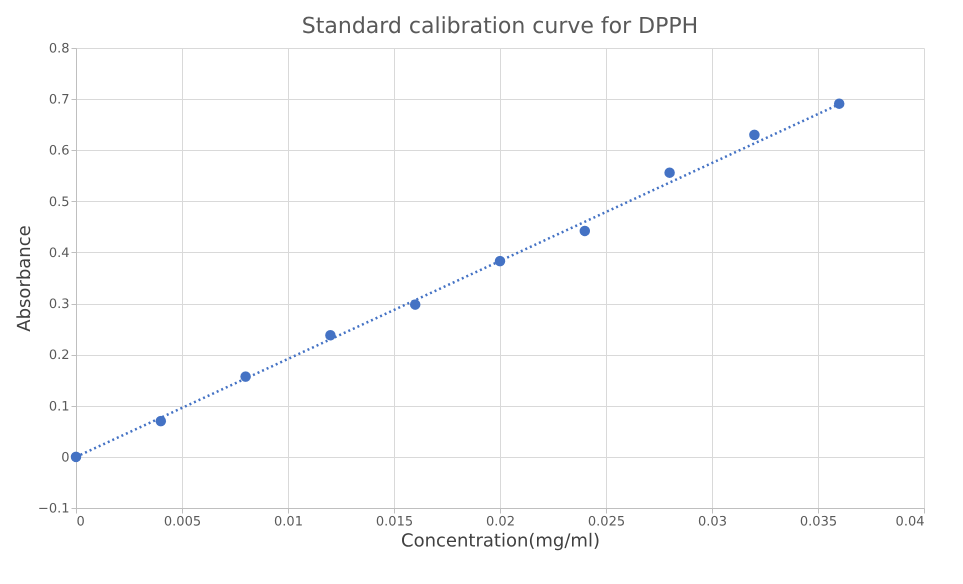  Describe the element at coordinates (59, 253) in the screenshot. I see `y-tick-label: 0.4` at that location.